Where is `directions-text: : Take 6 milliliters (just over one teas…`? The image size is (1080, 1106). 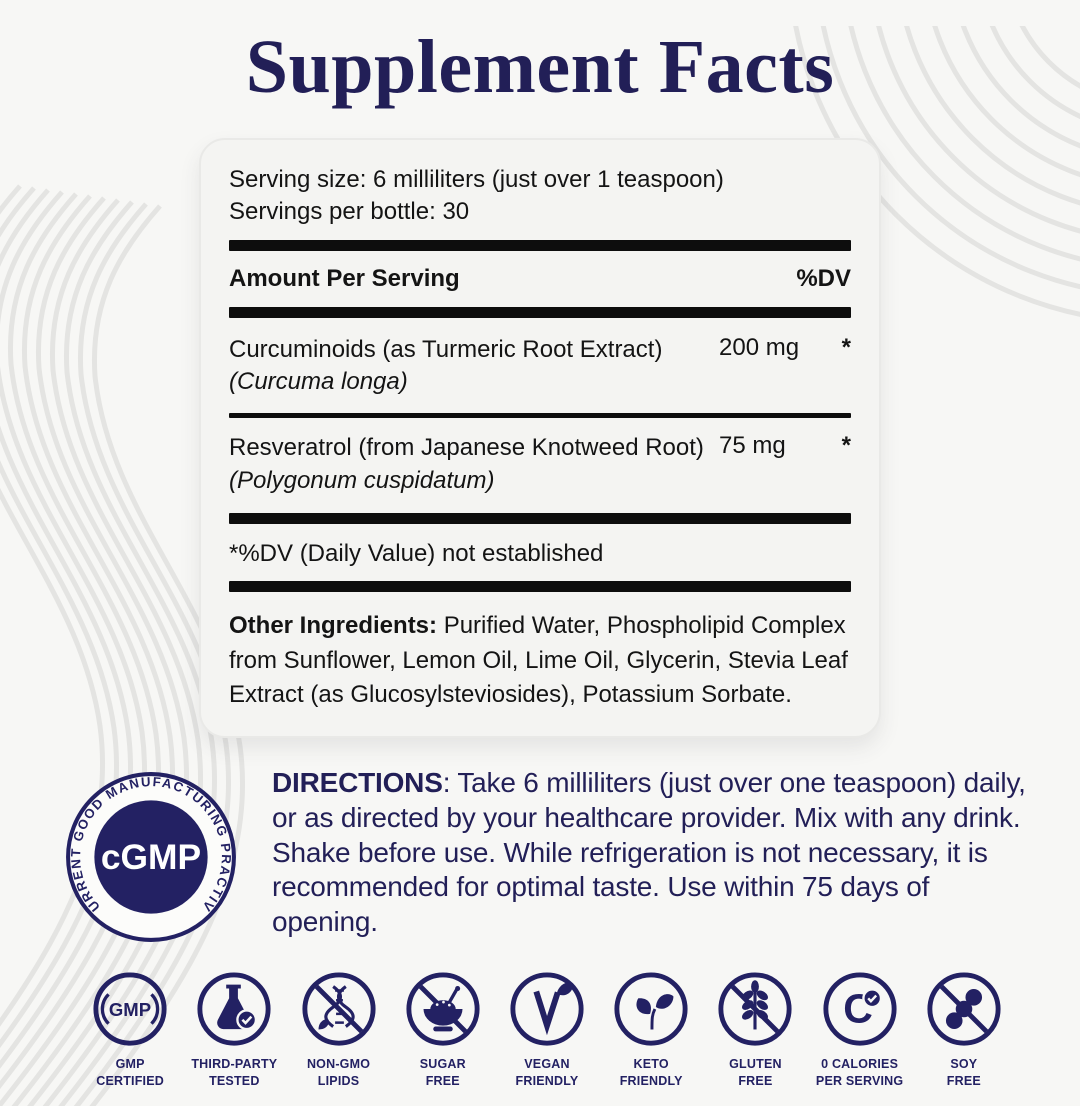 directions-text: : Take 6 milliliters (just over one teas… is located at coordinates (649, 852).